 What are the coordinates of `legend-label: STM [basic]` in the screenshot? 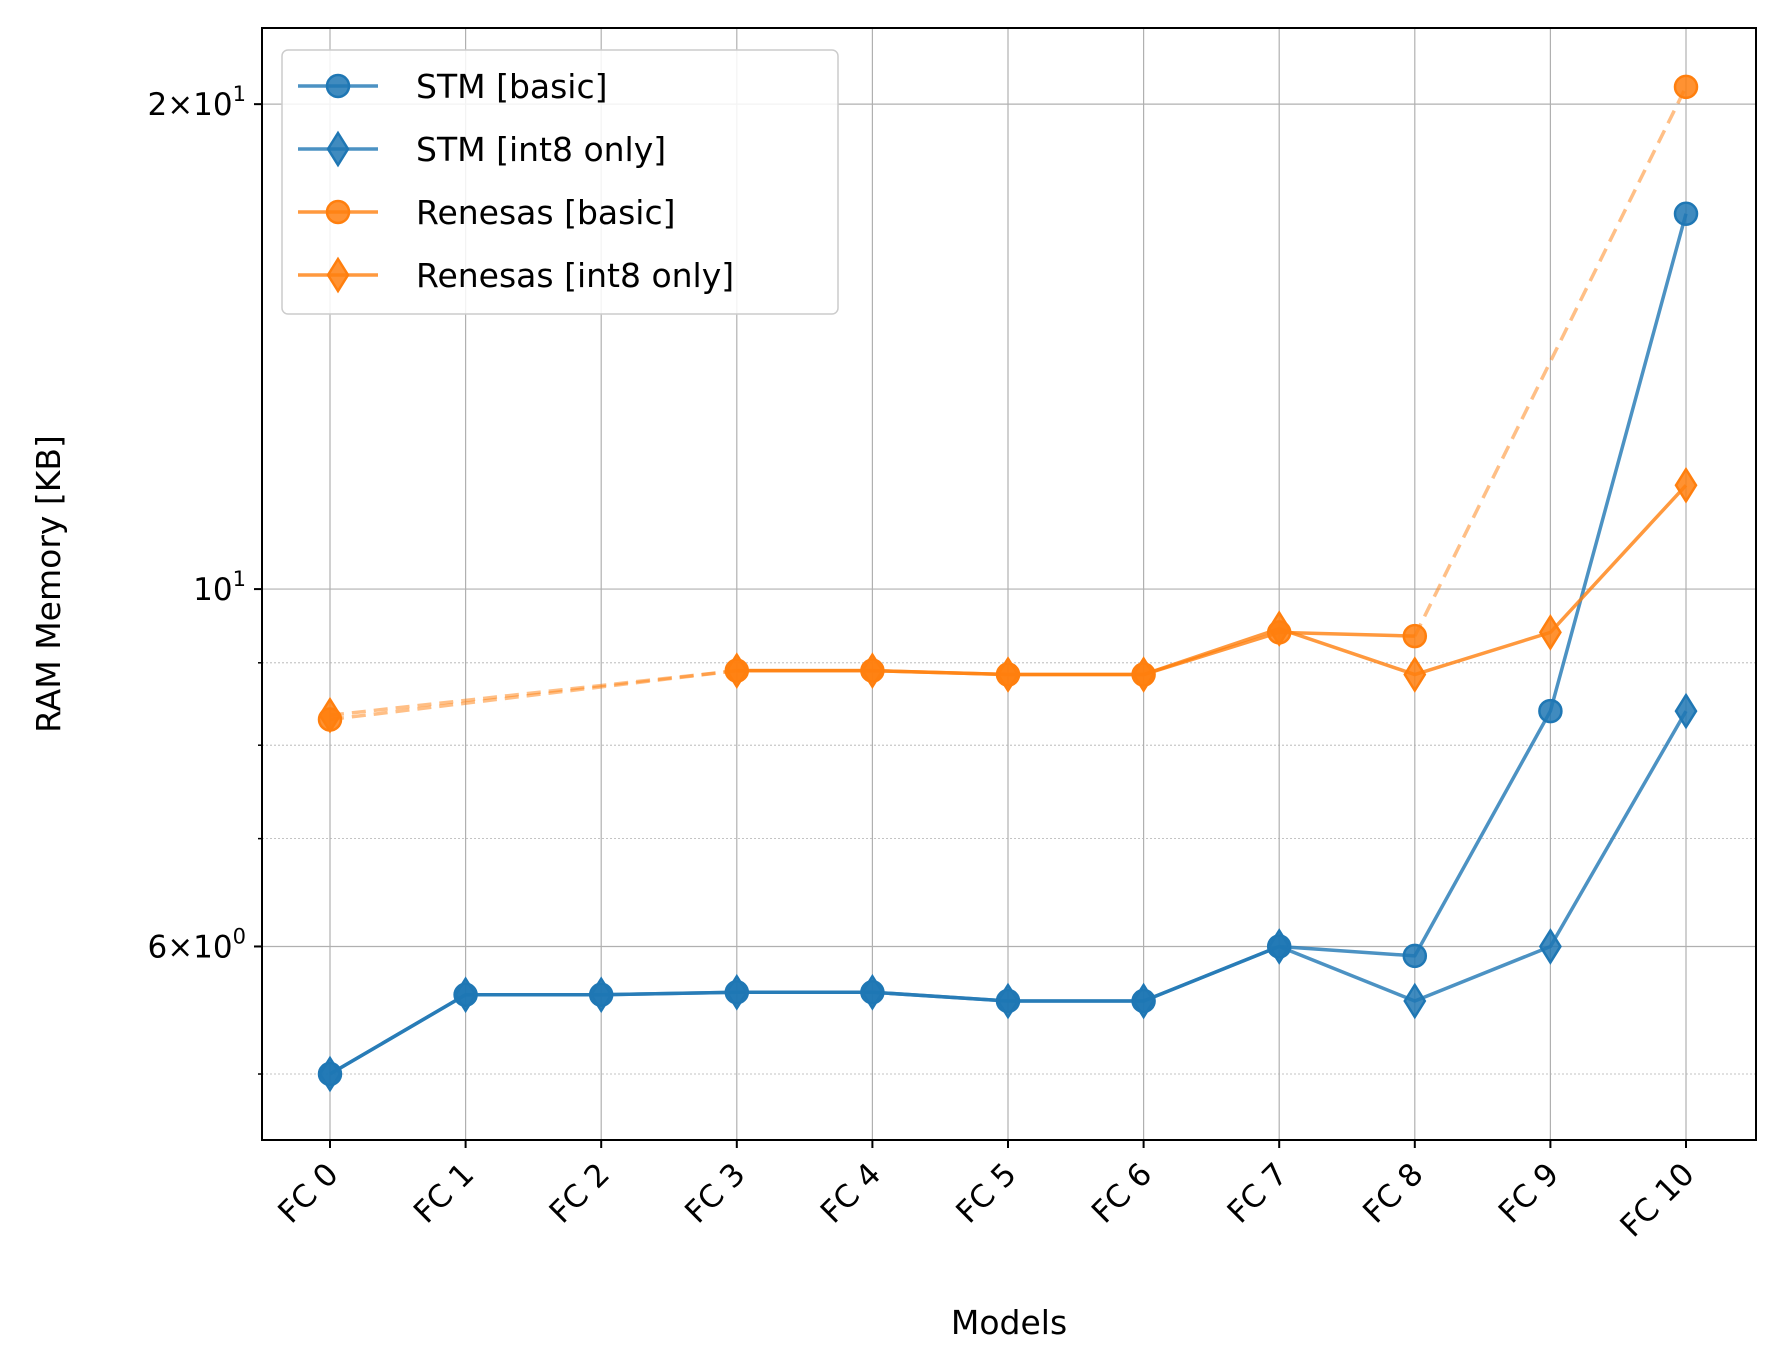 It's located at (512, 86).